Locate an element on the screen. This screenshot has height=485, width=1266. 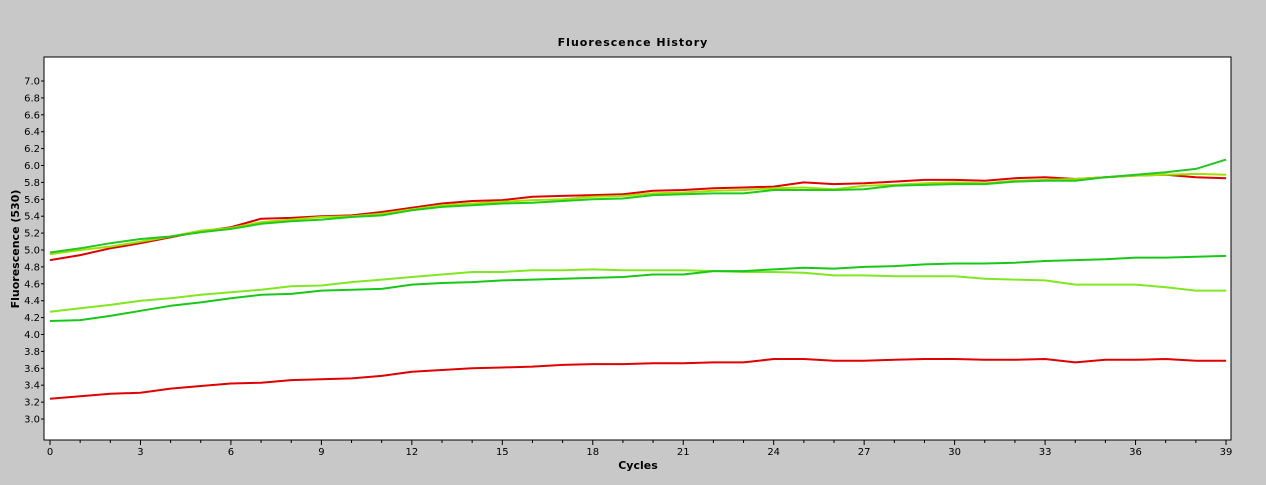
y-tick-label: 6.0 is located at coordinates (32, 166).